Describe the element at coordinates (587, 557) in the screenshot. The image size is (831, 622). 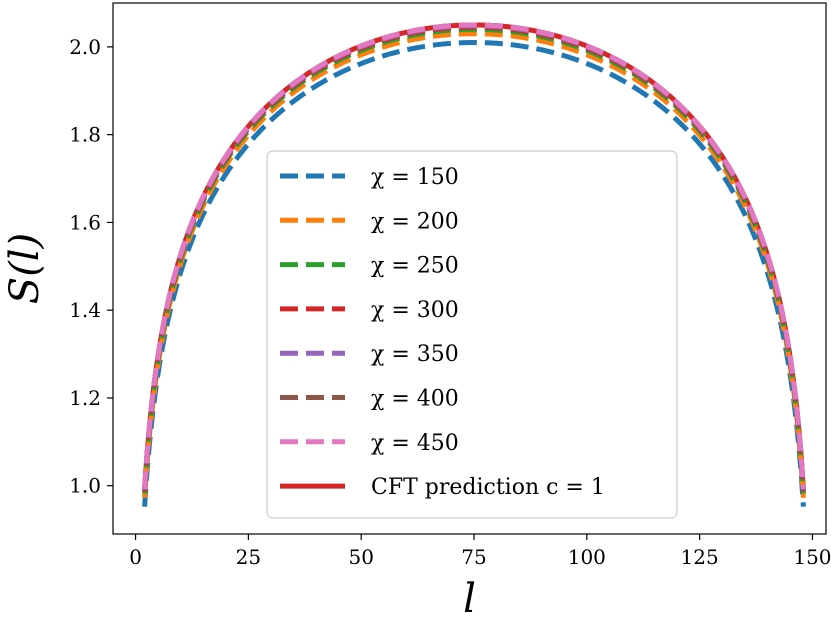
I see `x-tick-label: 100` at that location.